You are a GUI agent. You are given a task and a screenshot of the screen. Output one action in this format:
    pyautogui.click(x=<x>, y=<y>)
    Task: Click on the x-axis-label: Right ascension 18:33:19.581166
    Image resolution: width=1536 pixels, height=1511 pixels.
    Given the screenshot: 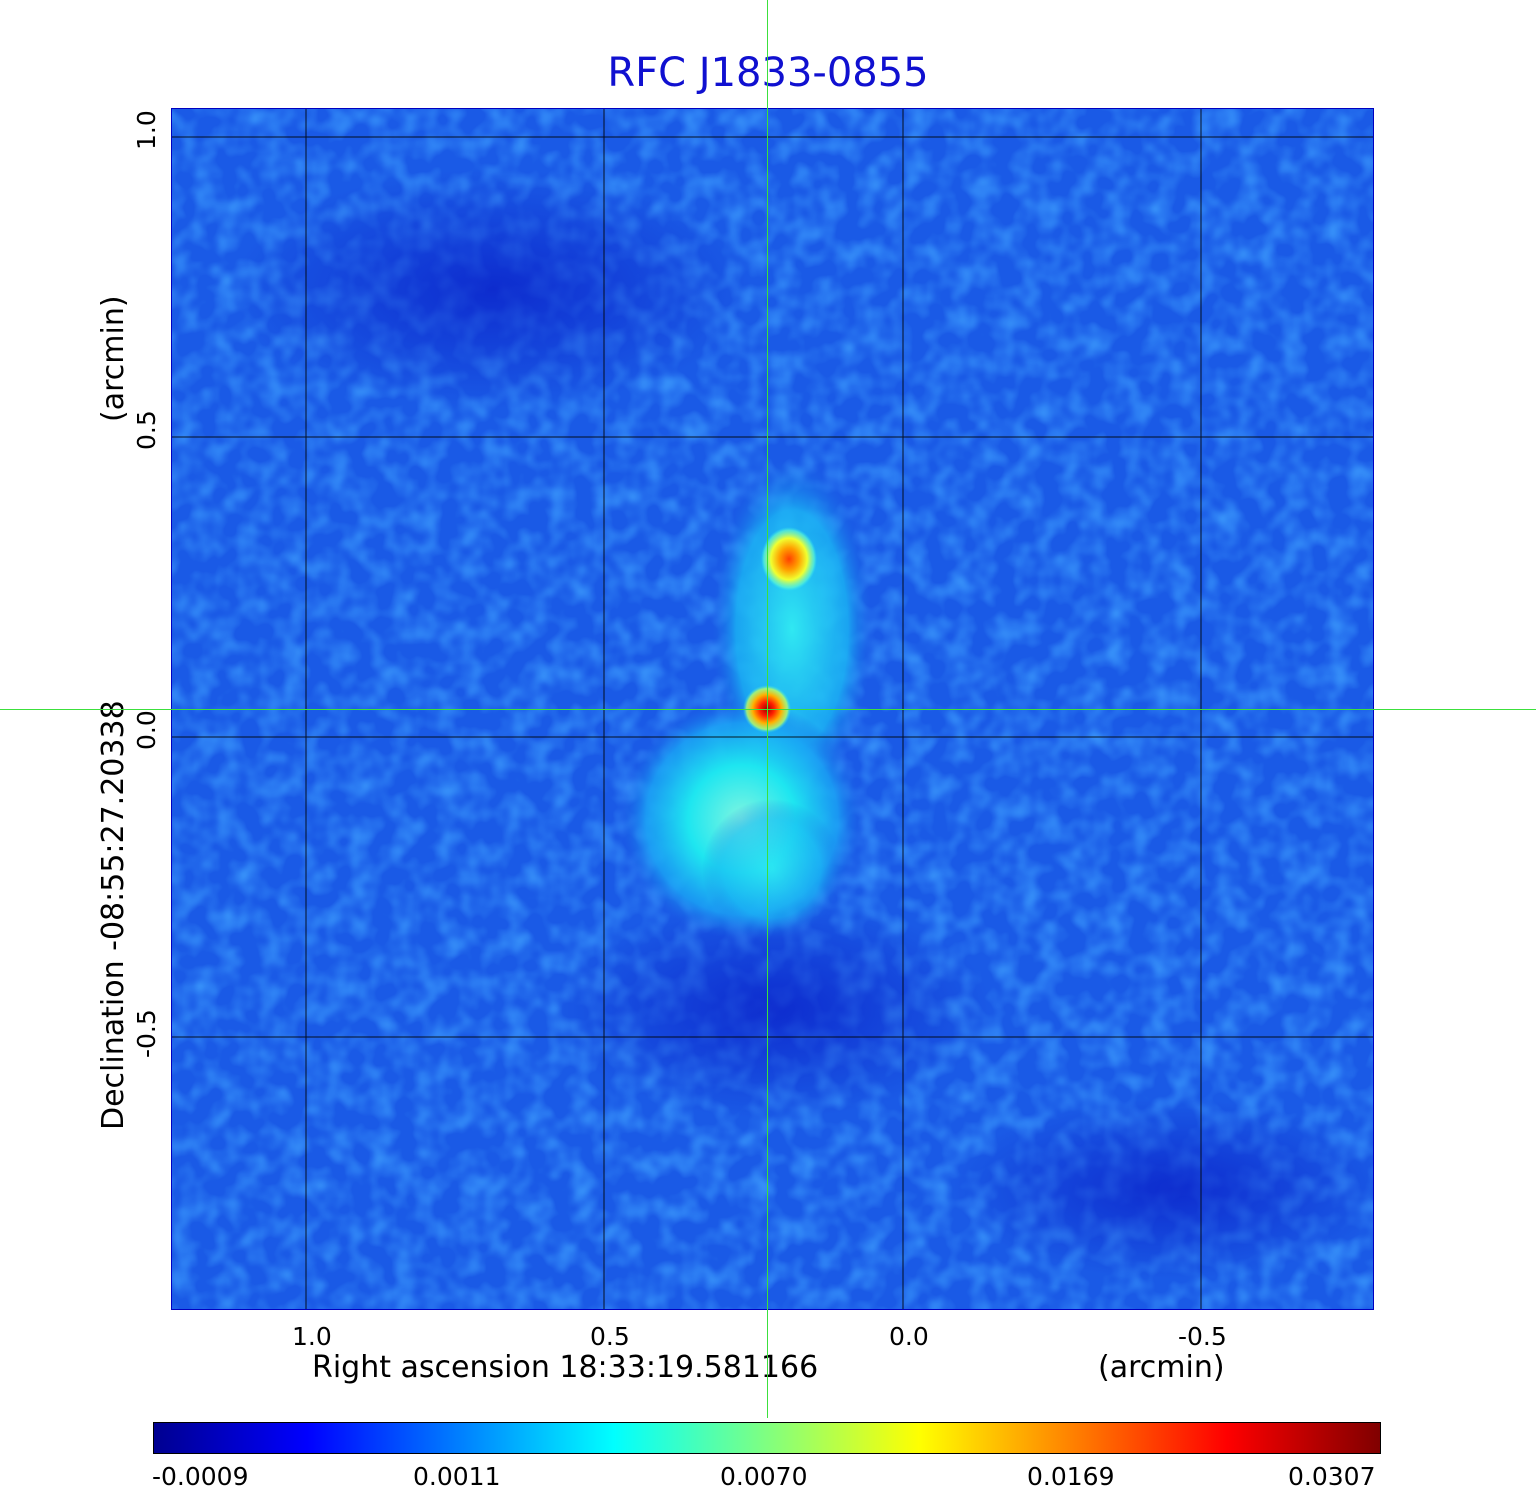 What is the action you would take?
    pyautogui.click(x=565, y=1367)
    